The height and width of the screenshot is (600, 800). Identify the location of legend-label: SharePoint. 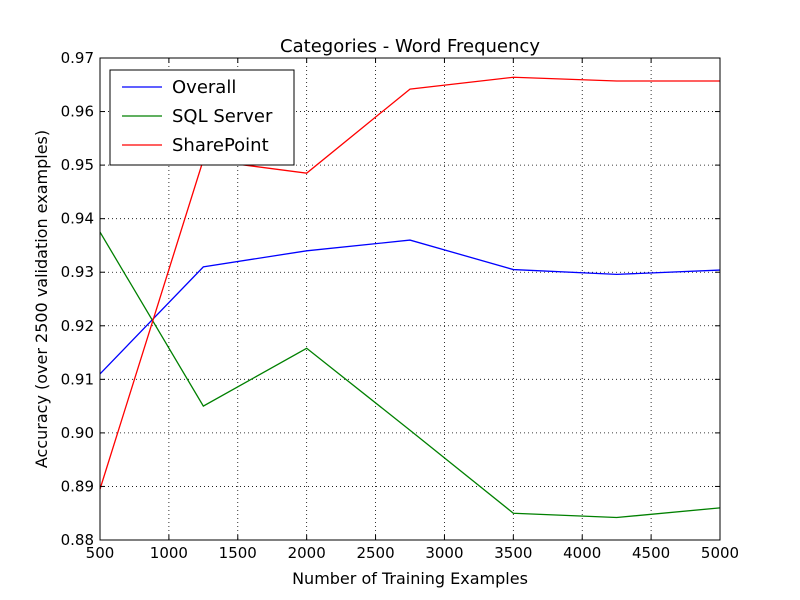
(220, 145).